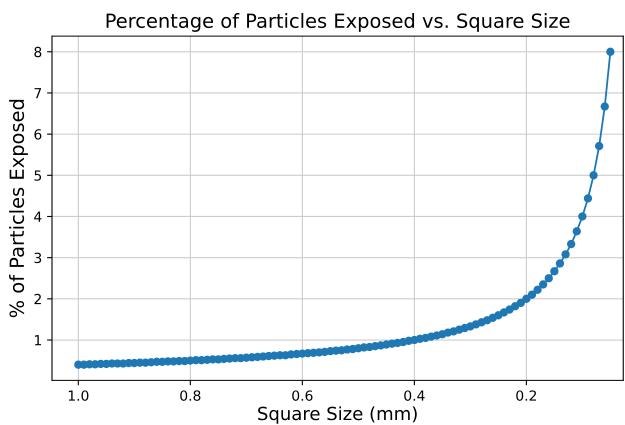 Image resolution: width=625 pixels, height=425 pixels. Describe the element at coordinates (337, 415) in the screenshot. I see `x-axis-title: Square Size (mm)` at that location.